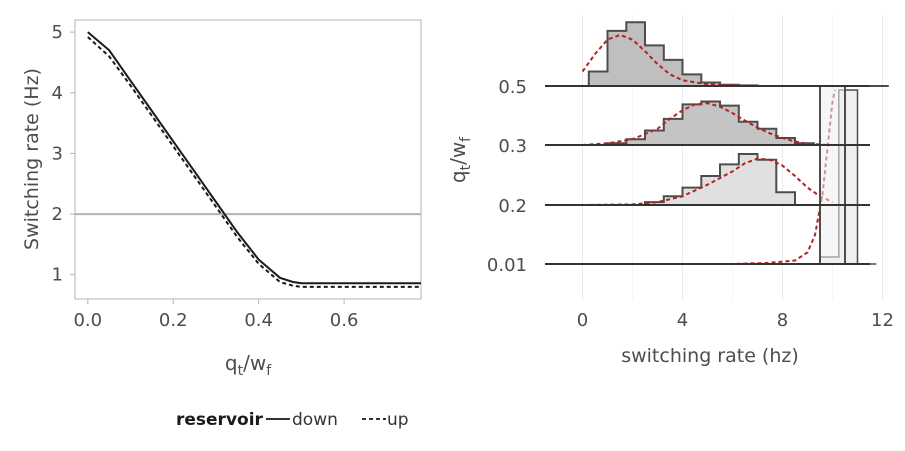 Image resolution: width=905 pixels, height=451 pixels. I want to click on legend-label-up: up, so click(398, 420).